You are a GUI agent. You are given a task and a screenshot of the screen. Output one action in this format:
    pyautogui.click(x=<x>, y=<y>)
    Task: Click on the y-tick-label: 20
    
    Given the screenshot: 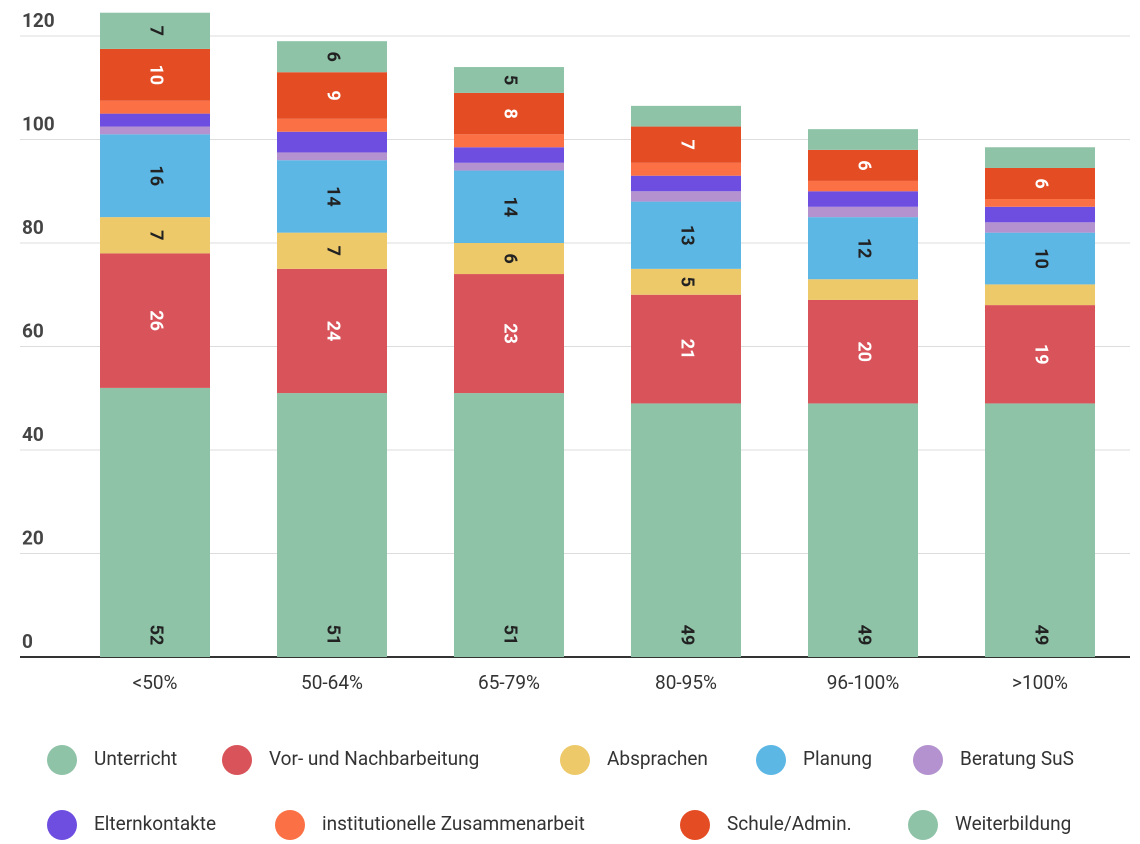 What is the action you would take?
    pyautogui.click(x=33, y=538)
    